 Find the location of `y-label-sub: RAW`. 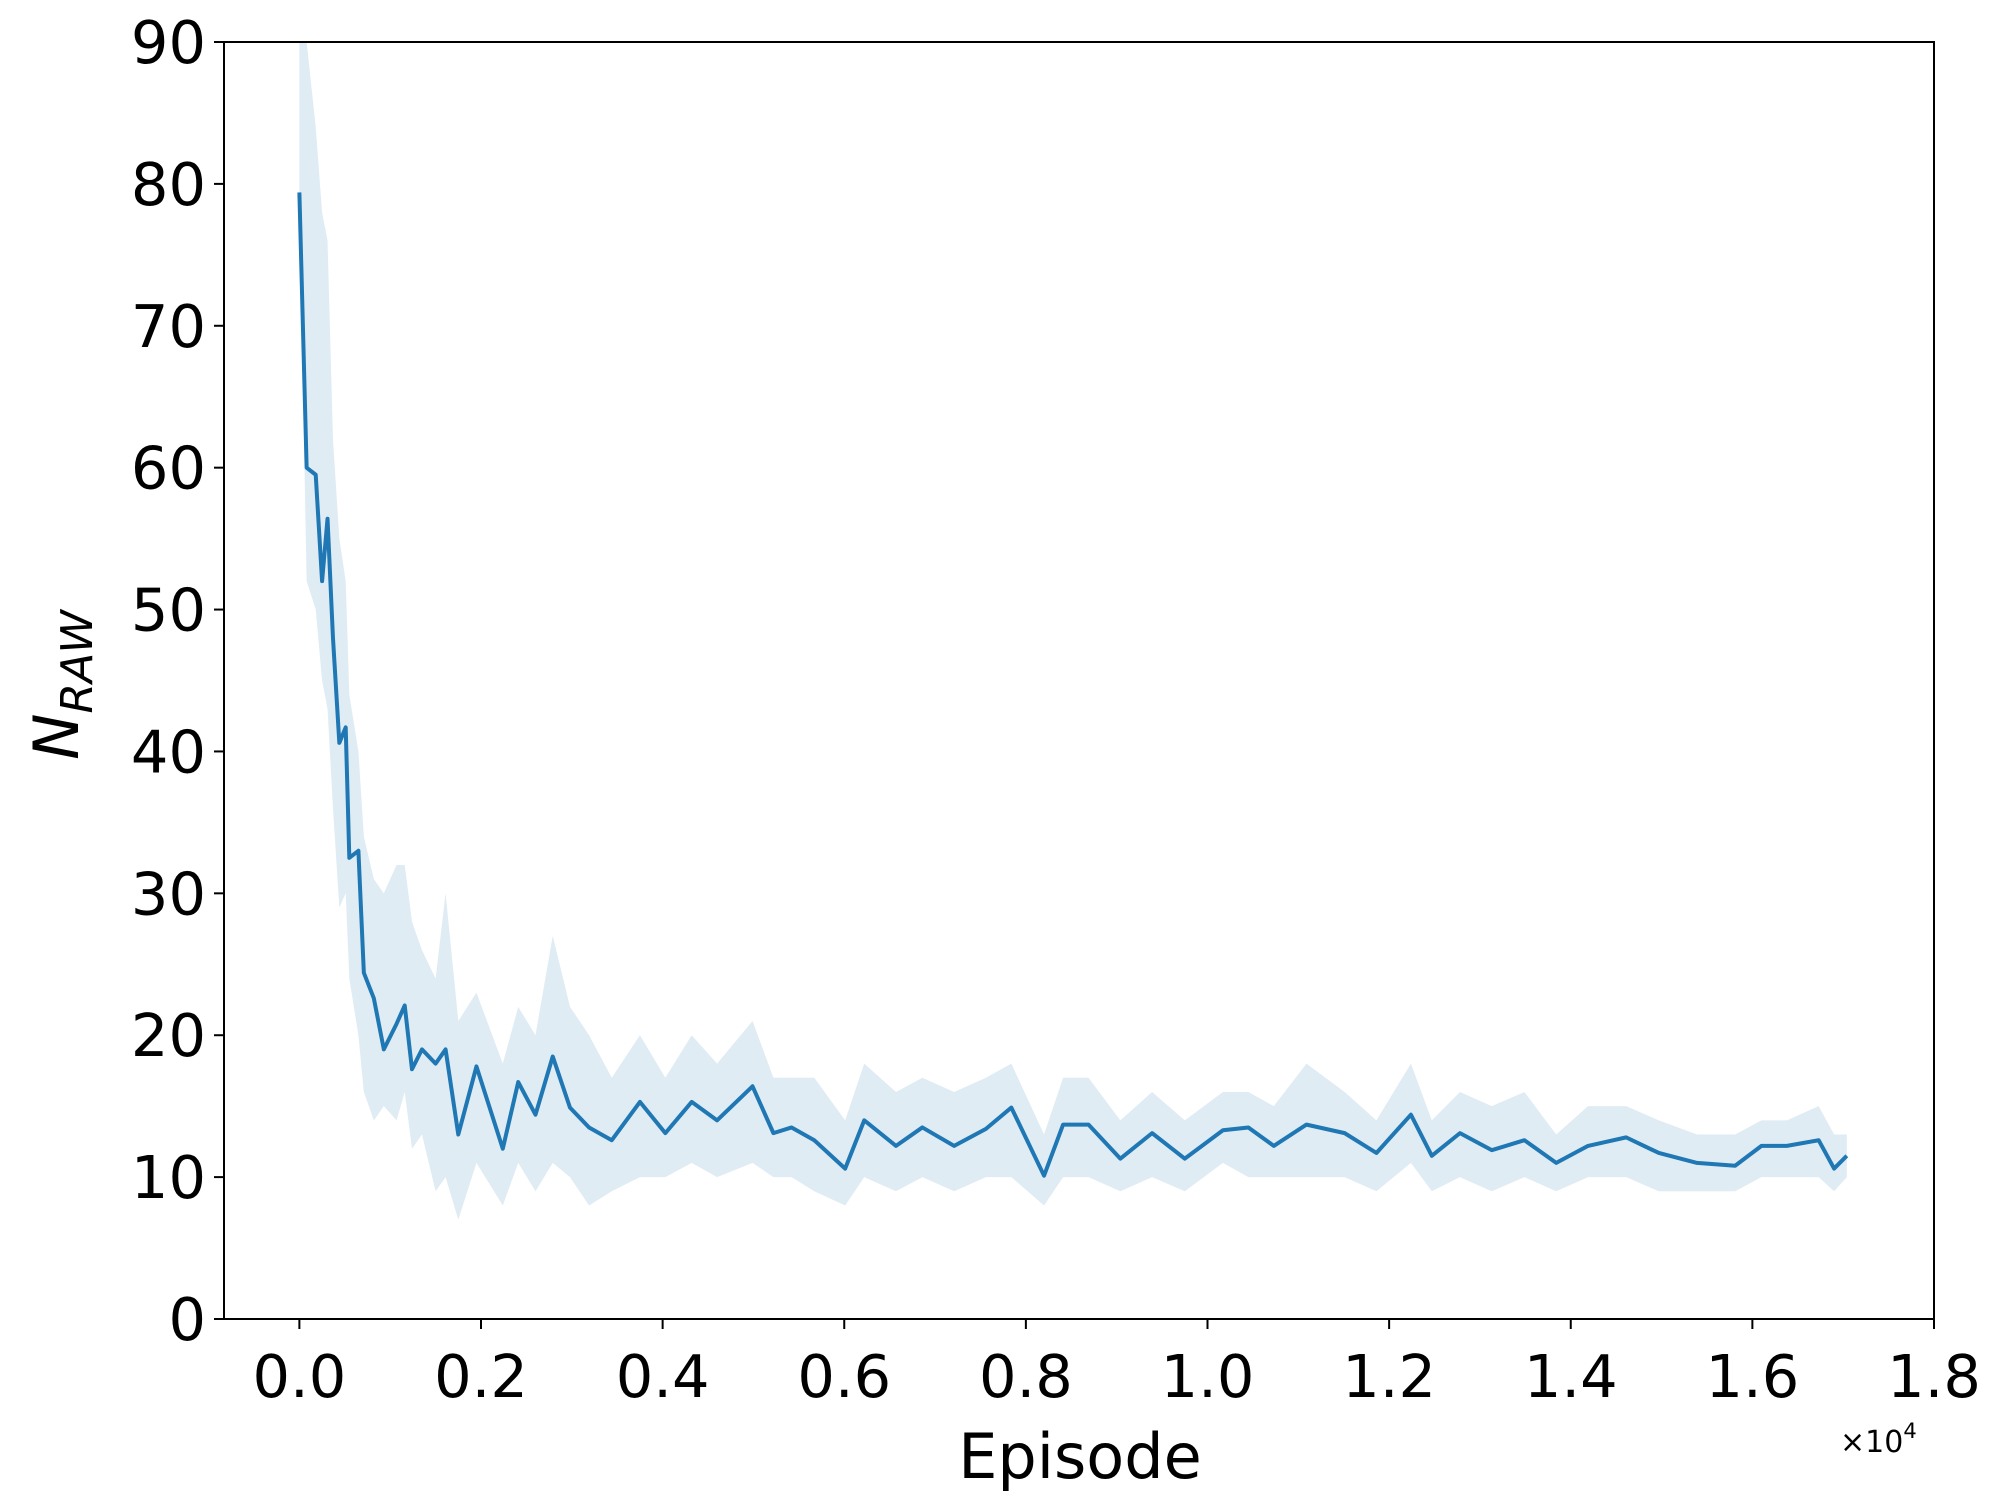

y-label-sub: RAW is located at coordinates (77, 661).